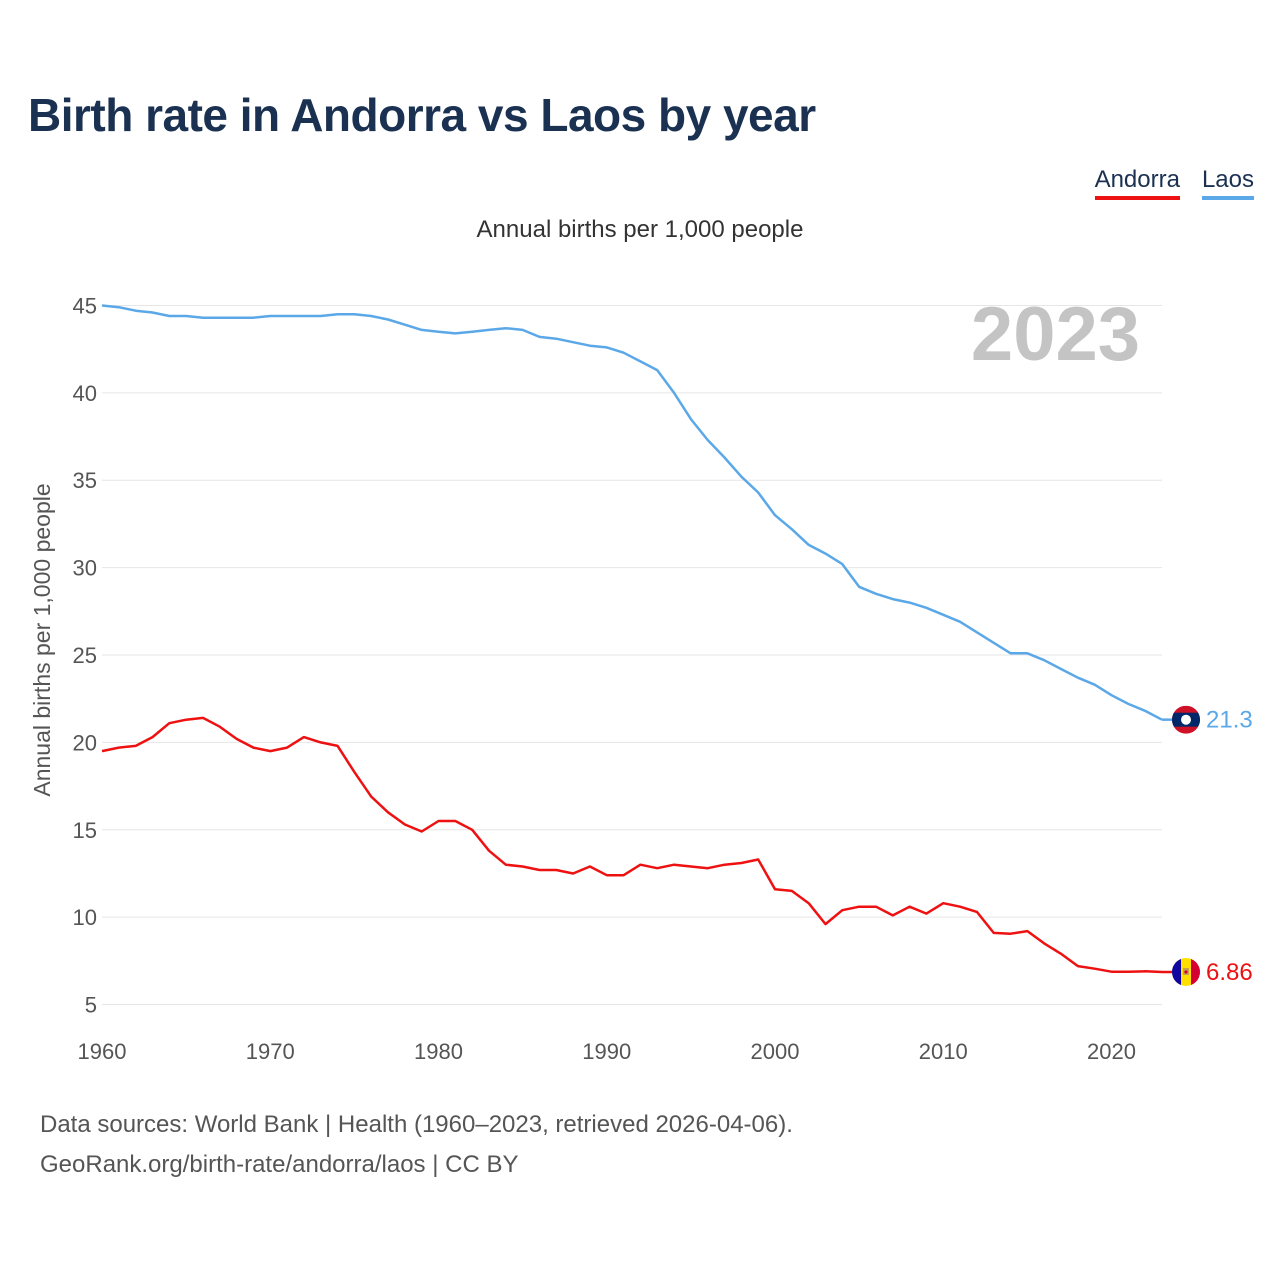 This screenshot has height=1280, width=1280. I want to click on y-tick-10: 10, so click(85, 917).